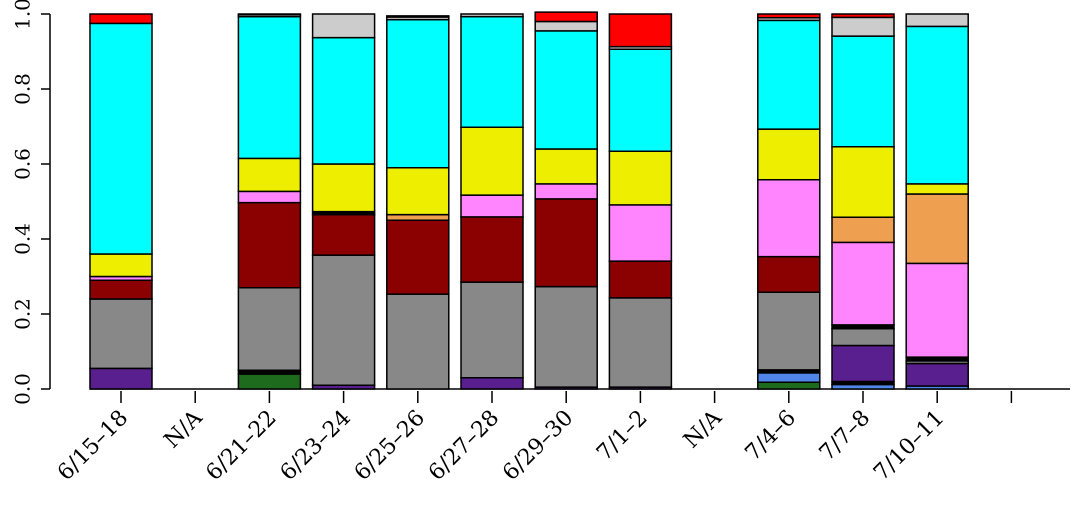 This screenshot has height=512, width=1082. What do you see at coordinates (23, 239) in the screenshot?
I see `y-tick-label: 0.4` at bounding box center [23, 239].